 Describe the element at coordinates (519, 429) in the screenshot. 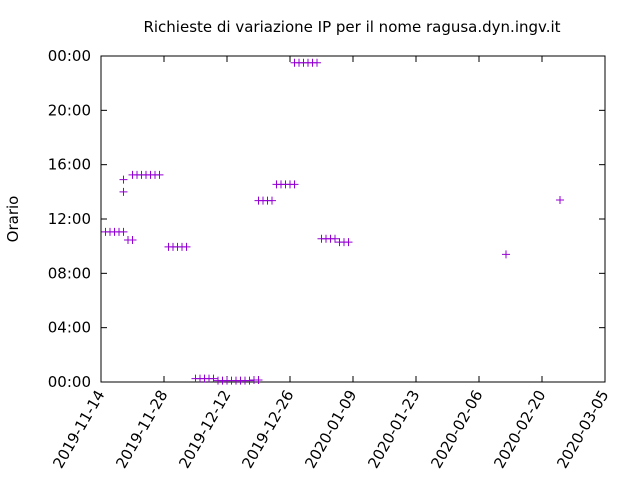

I see `x-tick-label: 2020-02-20` at that location.